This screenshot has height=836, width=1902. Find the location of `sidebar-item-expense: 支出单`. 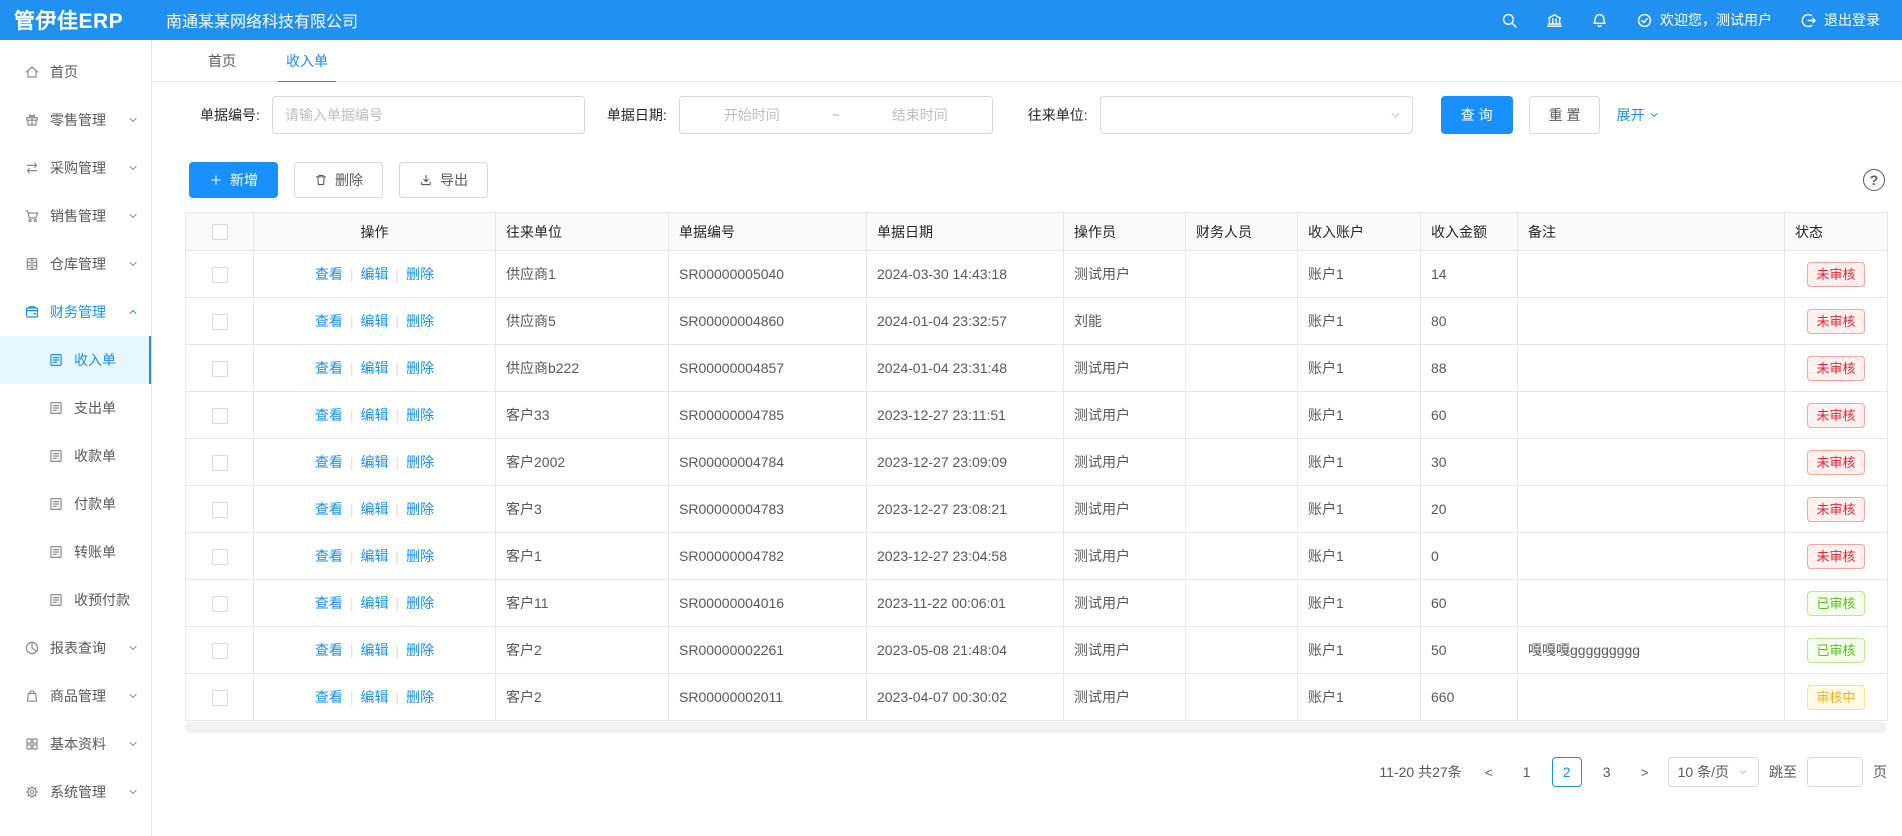

sidebar-item-expense: 支出单 is located at coordinates (75, 408).